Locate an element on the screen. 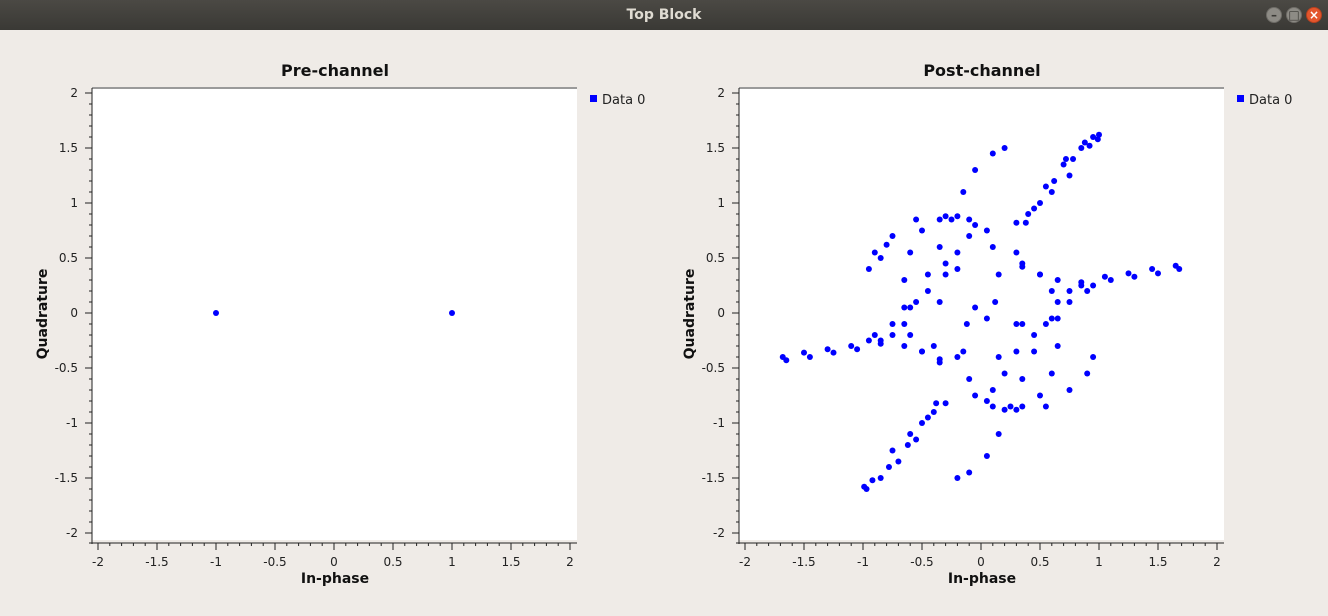  chart-title: Pre-channel is located at coordinates (335, 70).